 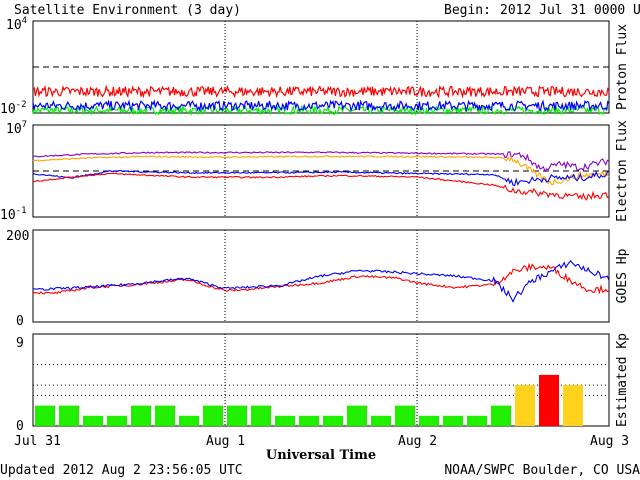 I want to click on xtick-aug2: Aug 2, so click(x=417, y=441).